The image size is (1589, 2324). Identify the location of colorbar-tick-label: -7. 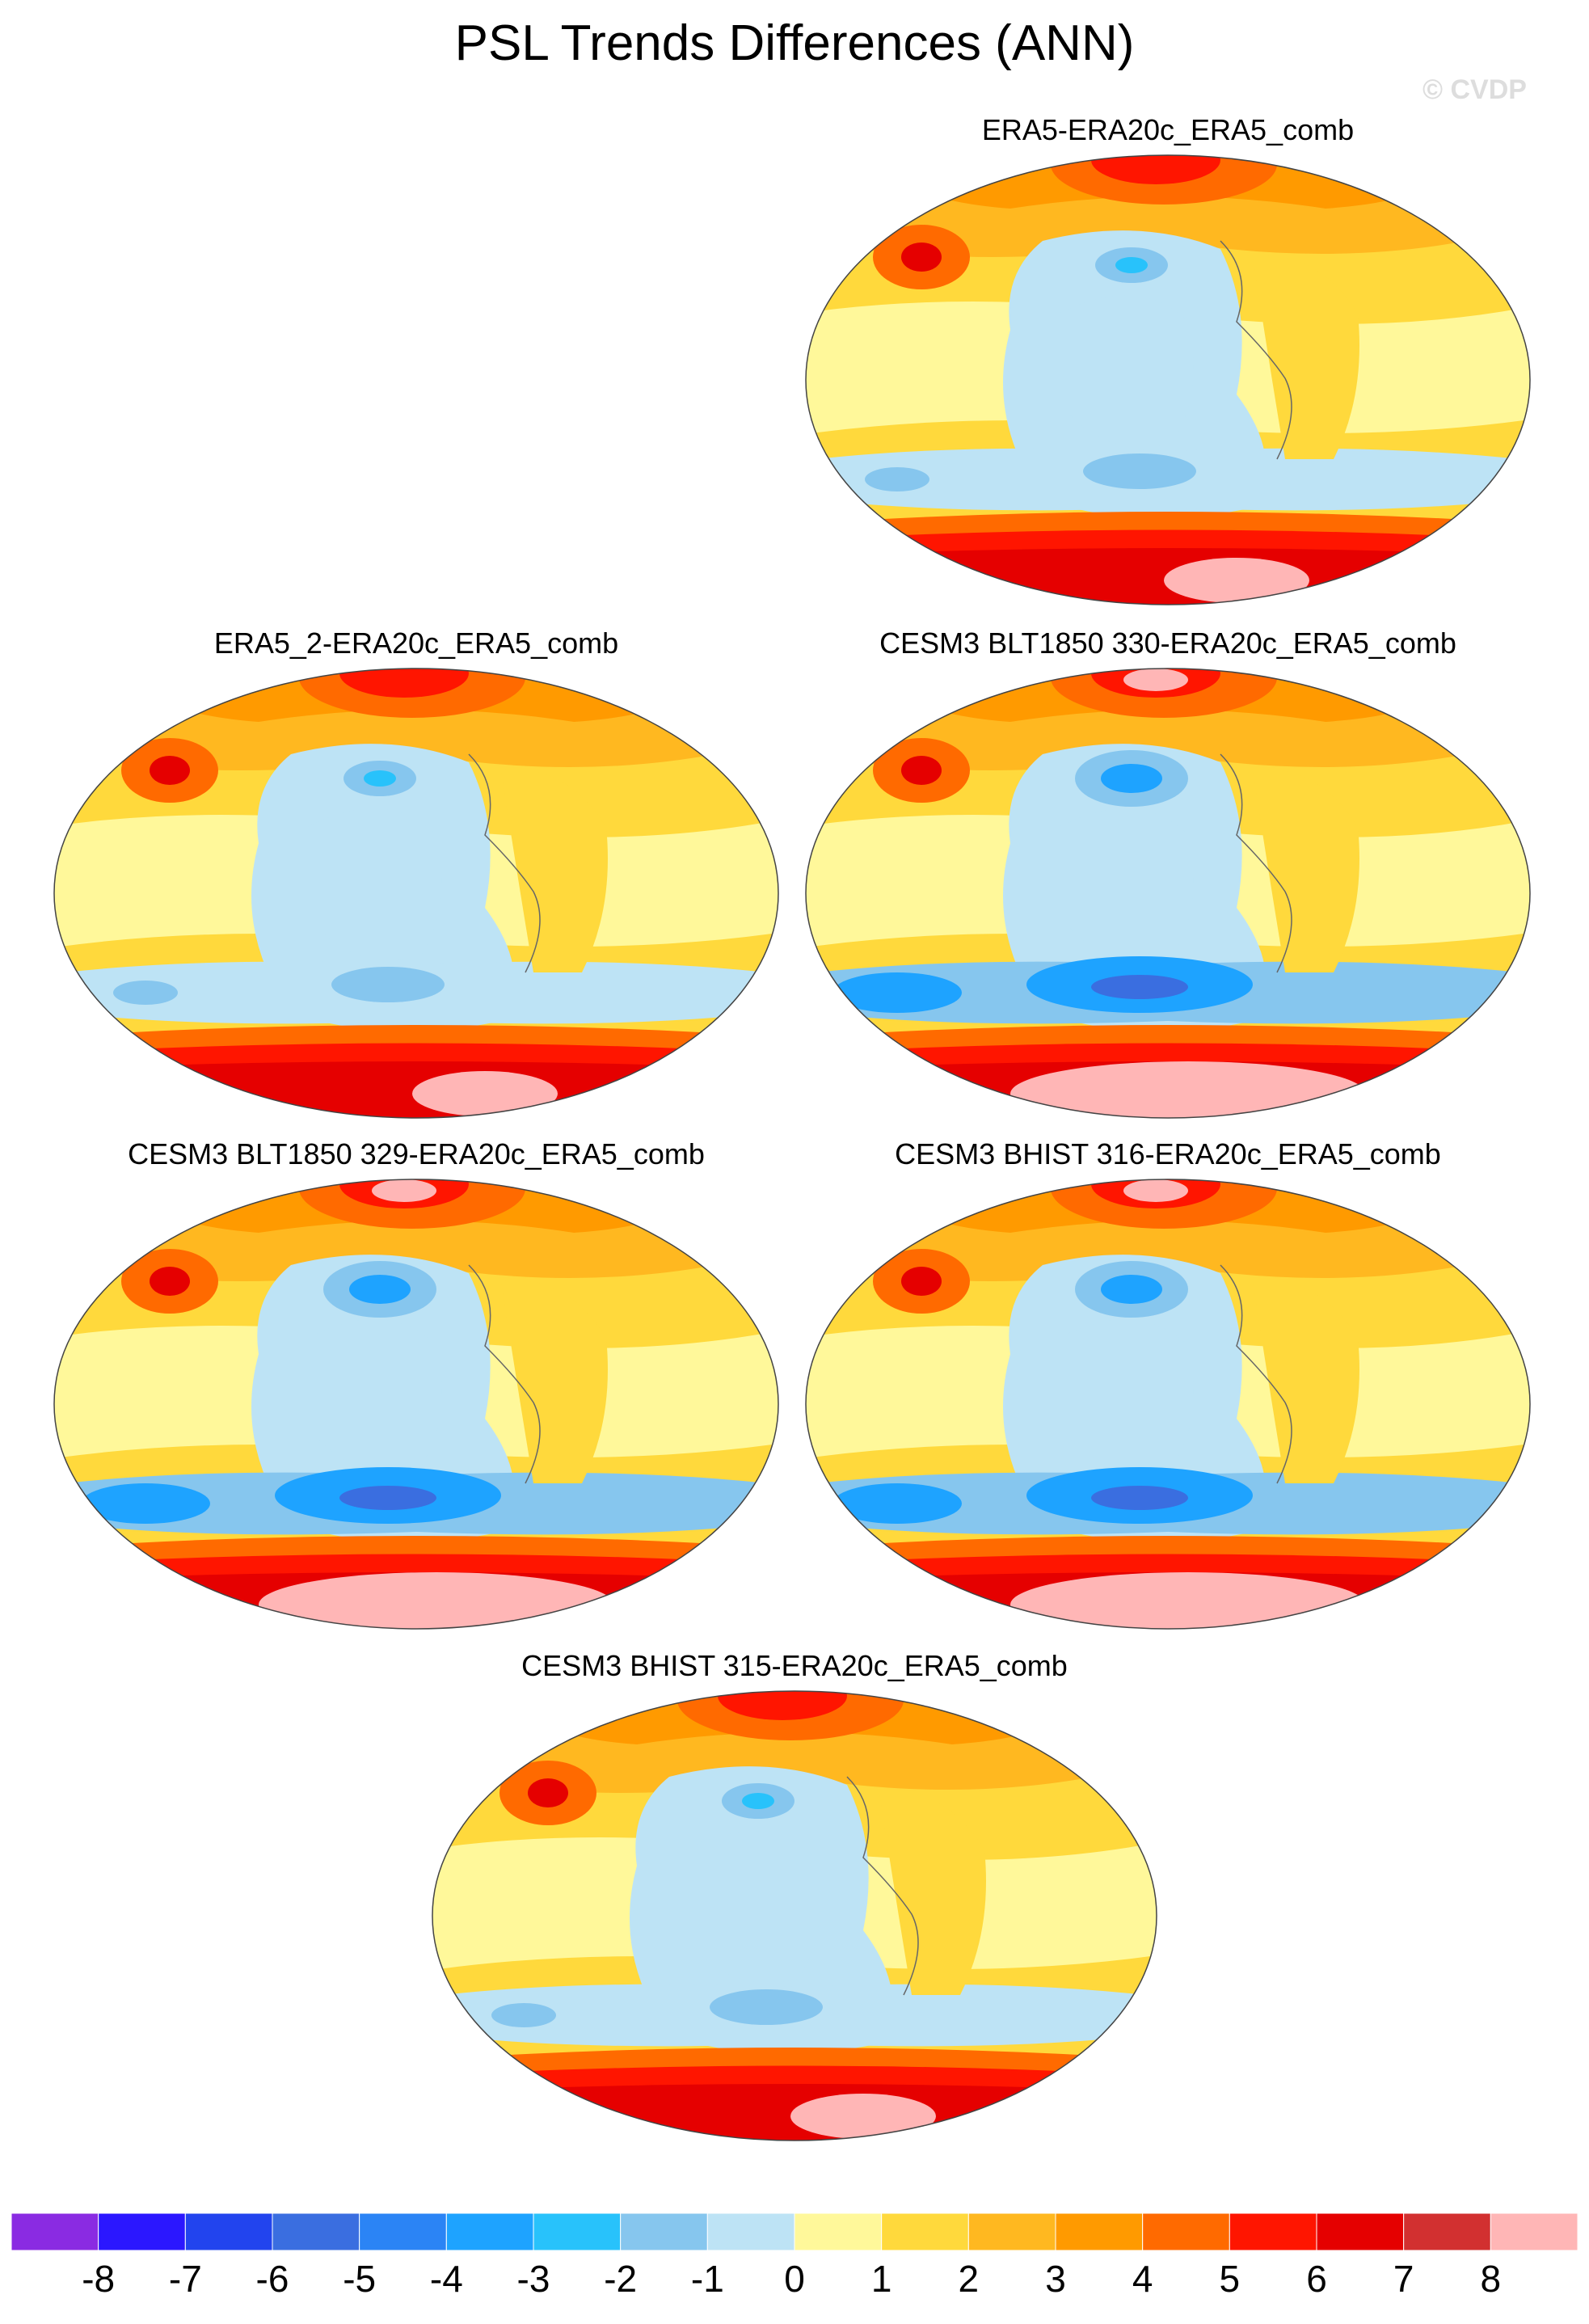
(185, 2279).